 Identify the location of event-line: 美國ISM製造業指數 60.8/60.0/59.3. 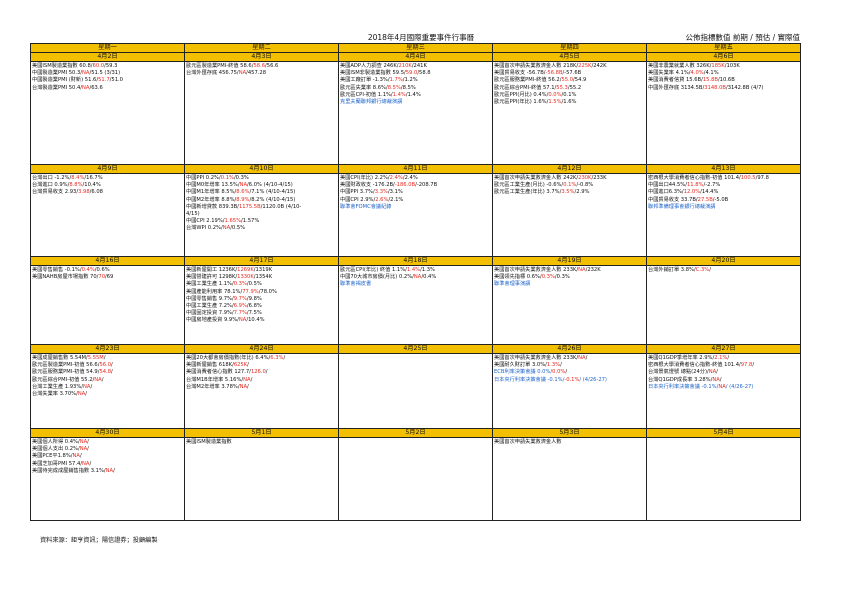
(107, 66).